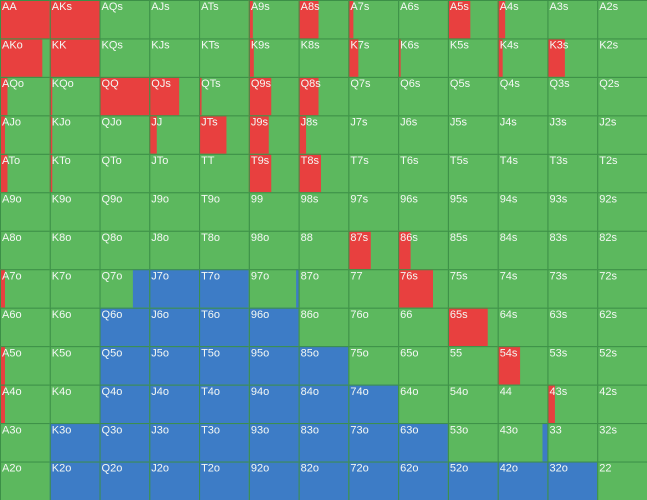  What do you see at coordinates (456, 353) in the screenshot?
I see `hand-label: 55` at bounding box center [456, 353].